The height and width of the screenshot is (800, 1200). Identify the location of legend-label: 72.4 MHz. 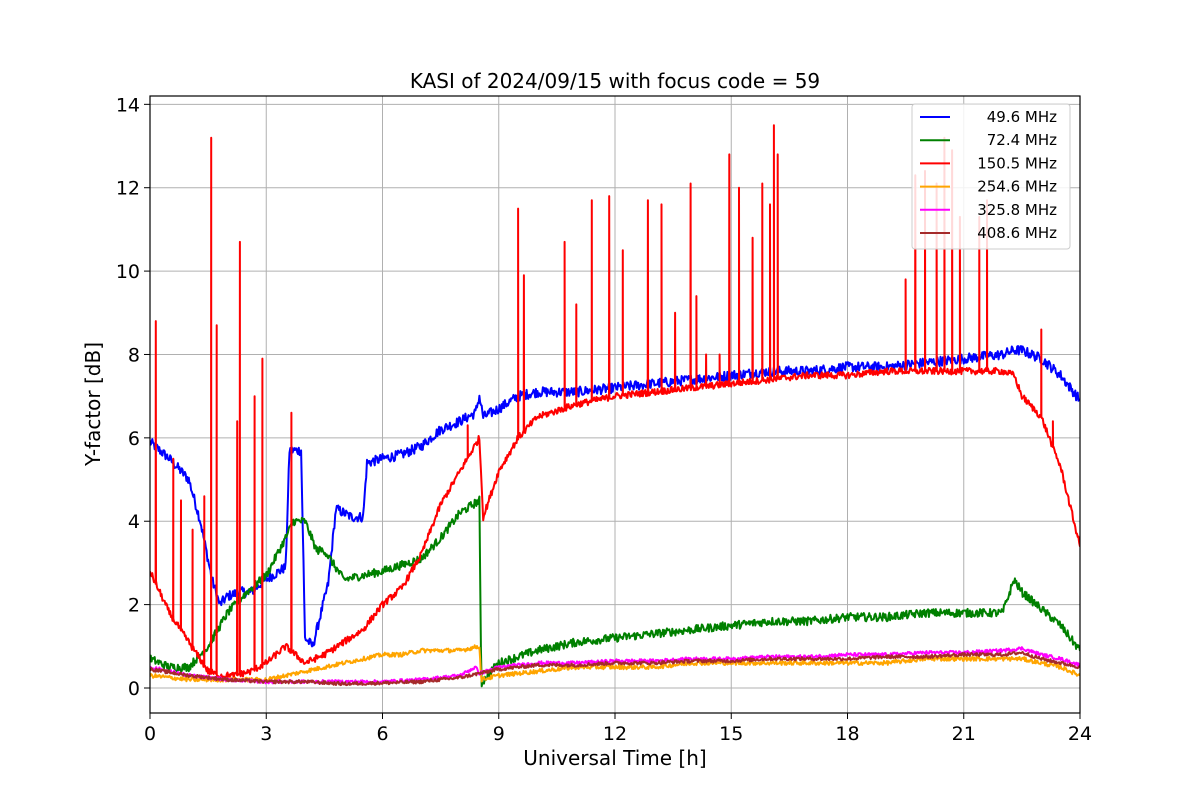
(1022, 140).